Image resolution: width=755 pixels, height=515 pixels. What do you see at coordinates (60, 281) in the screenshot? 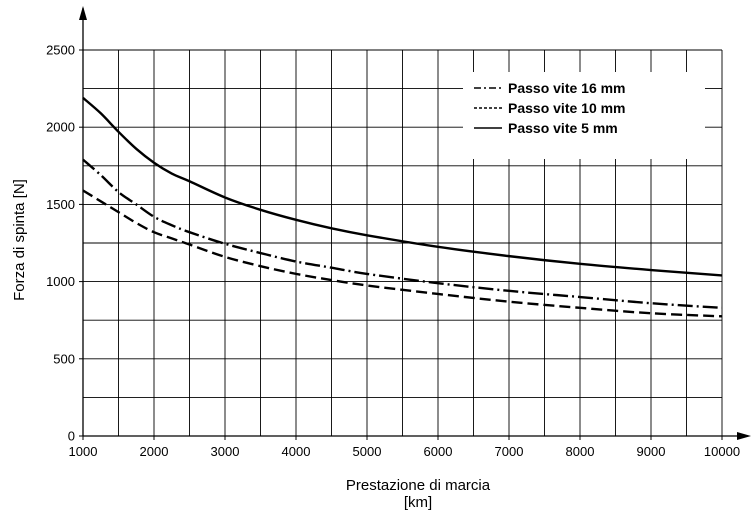
I see `y-tick-label: 1000` at bounding box center [60, 281].